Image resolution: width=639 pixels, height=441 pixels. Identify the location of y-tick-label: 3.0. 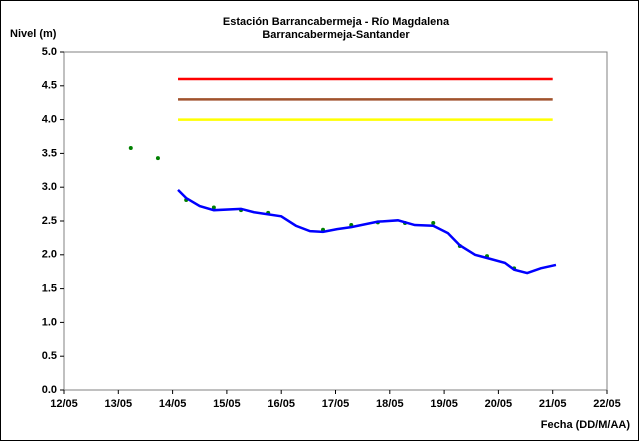
(49, 187).